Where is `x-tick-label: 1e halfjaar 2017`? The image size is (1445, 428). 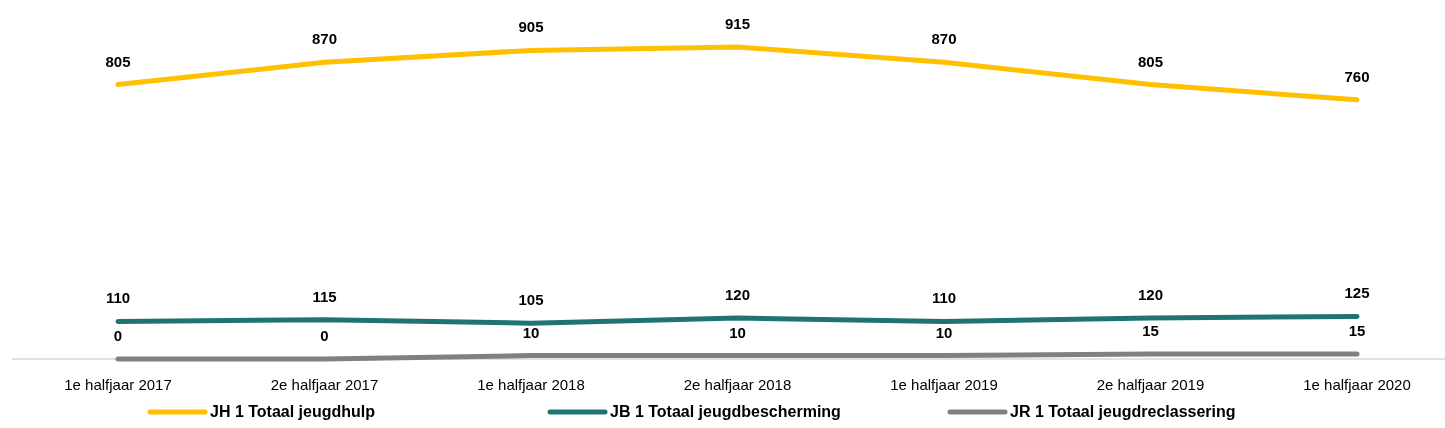 x-tick-label: 1e halfjaar 2017 is located at coordinates (118, 384).